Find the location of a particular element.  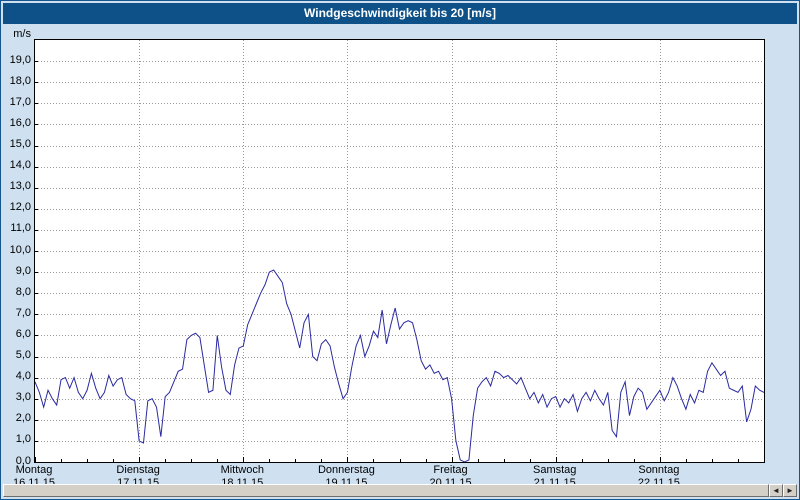

left-arrow-icon: ◄ is located at coordinates (776, 490).